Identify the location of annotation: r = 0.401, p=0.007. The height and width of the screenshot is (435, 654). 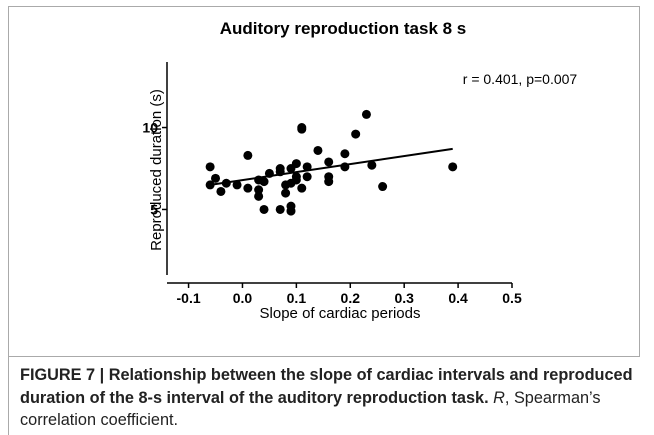
(520, 79).